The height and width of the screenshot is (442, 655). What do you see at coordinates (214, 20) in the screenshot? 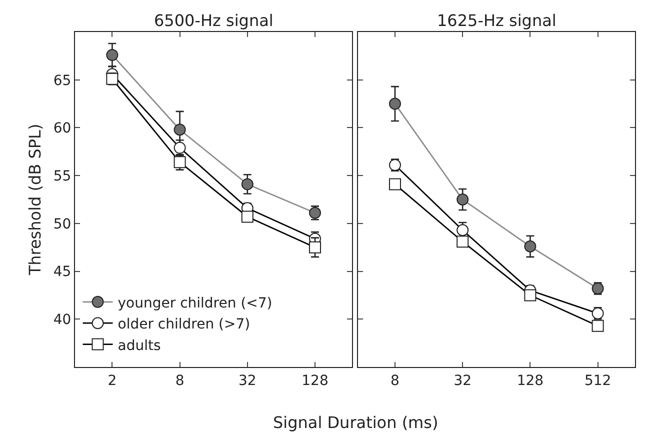
I see `chart-title: 6500-Hz signal` at bounding box center [214, 20].